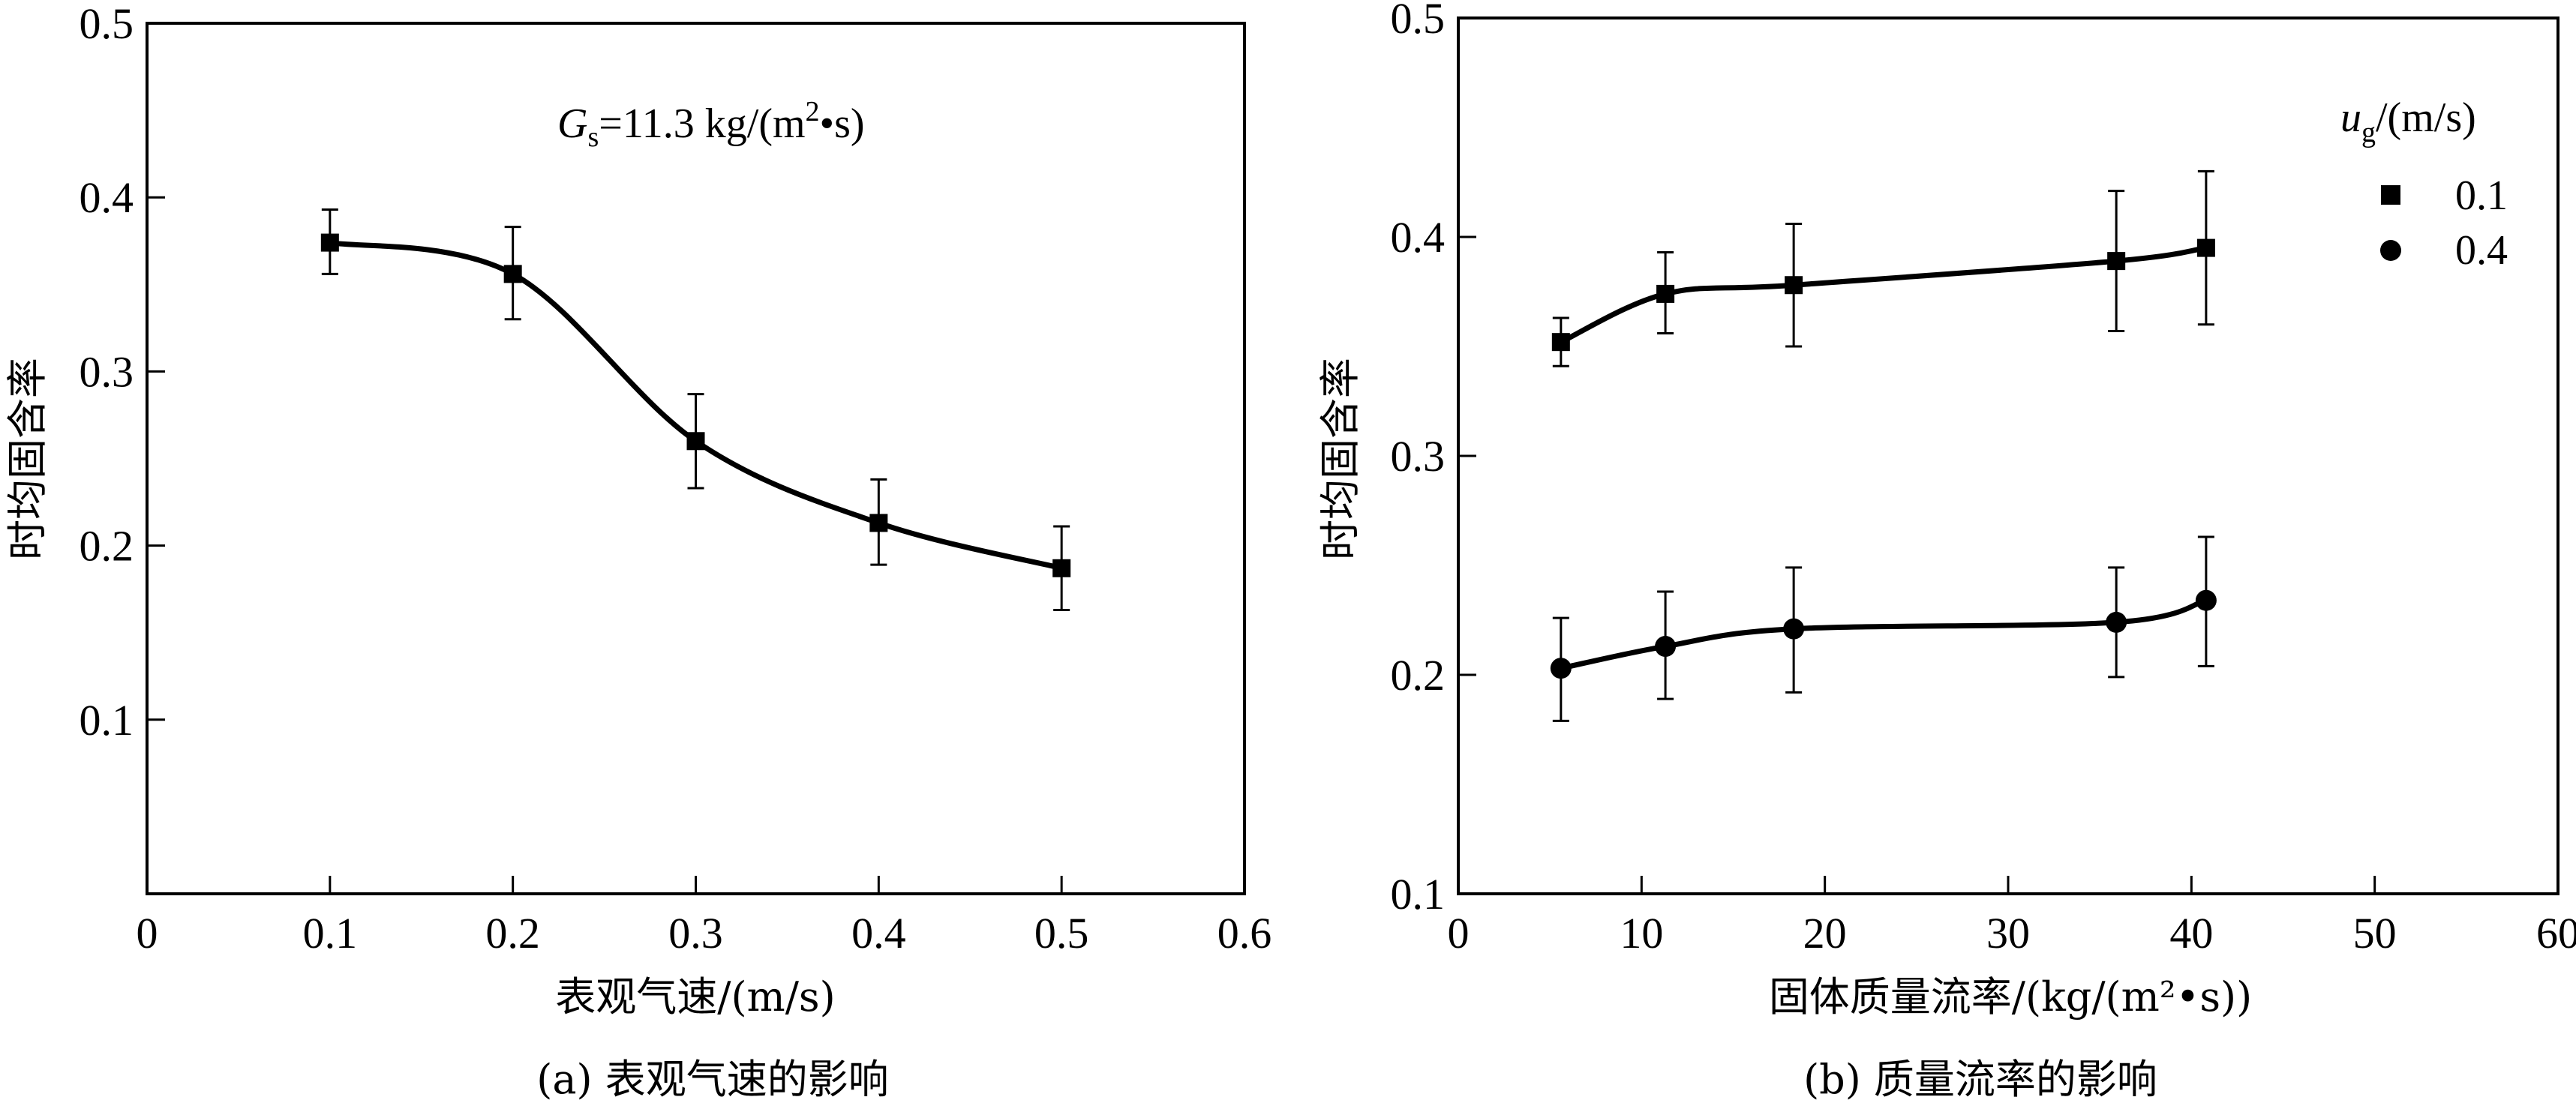 Image resolution: width=2576 pixels, height=1109 pixels. Describe the element at coordinates (813, 111) in the screenshot. I see `annotation-superscript: 2` at that location.